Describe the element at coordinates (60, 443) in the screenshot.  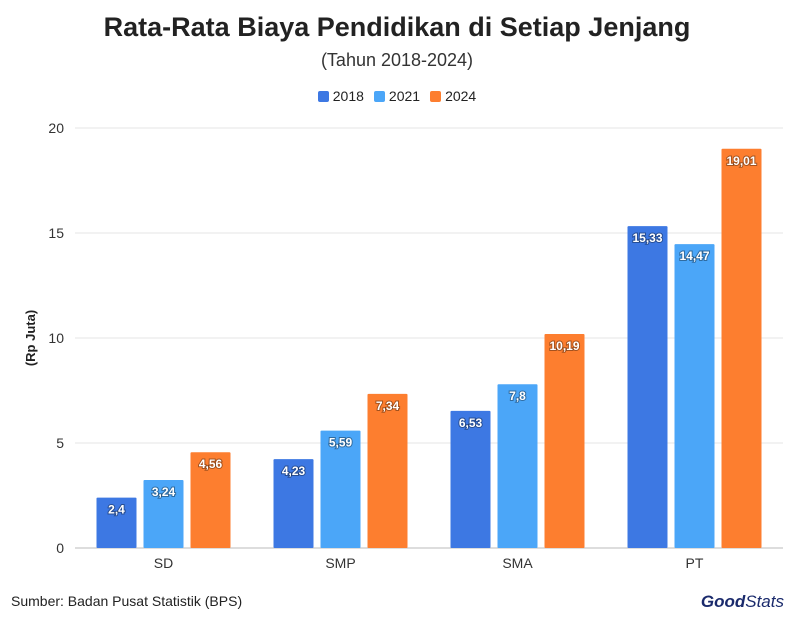
I see `y-tick-label: 5` at that location.